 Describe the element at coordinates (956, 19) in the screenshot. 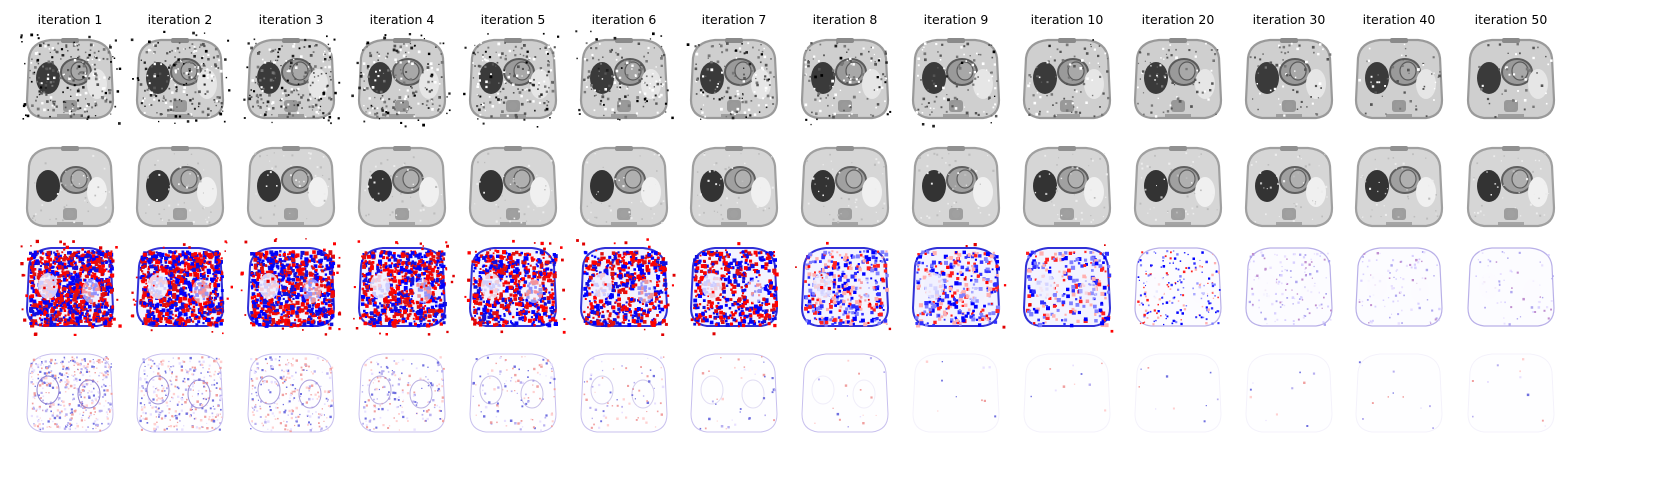

I see `column-title-9: iteration 9` at that location.